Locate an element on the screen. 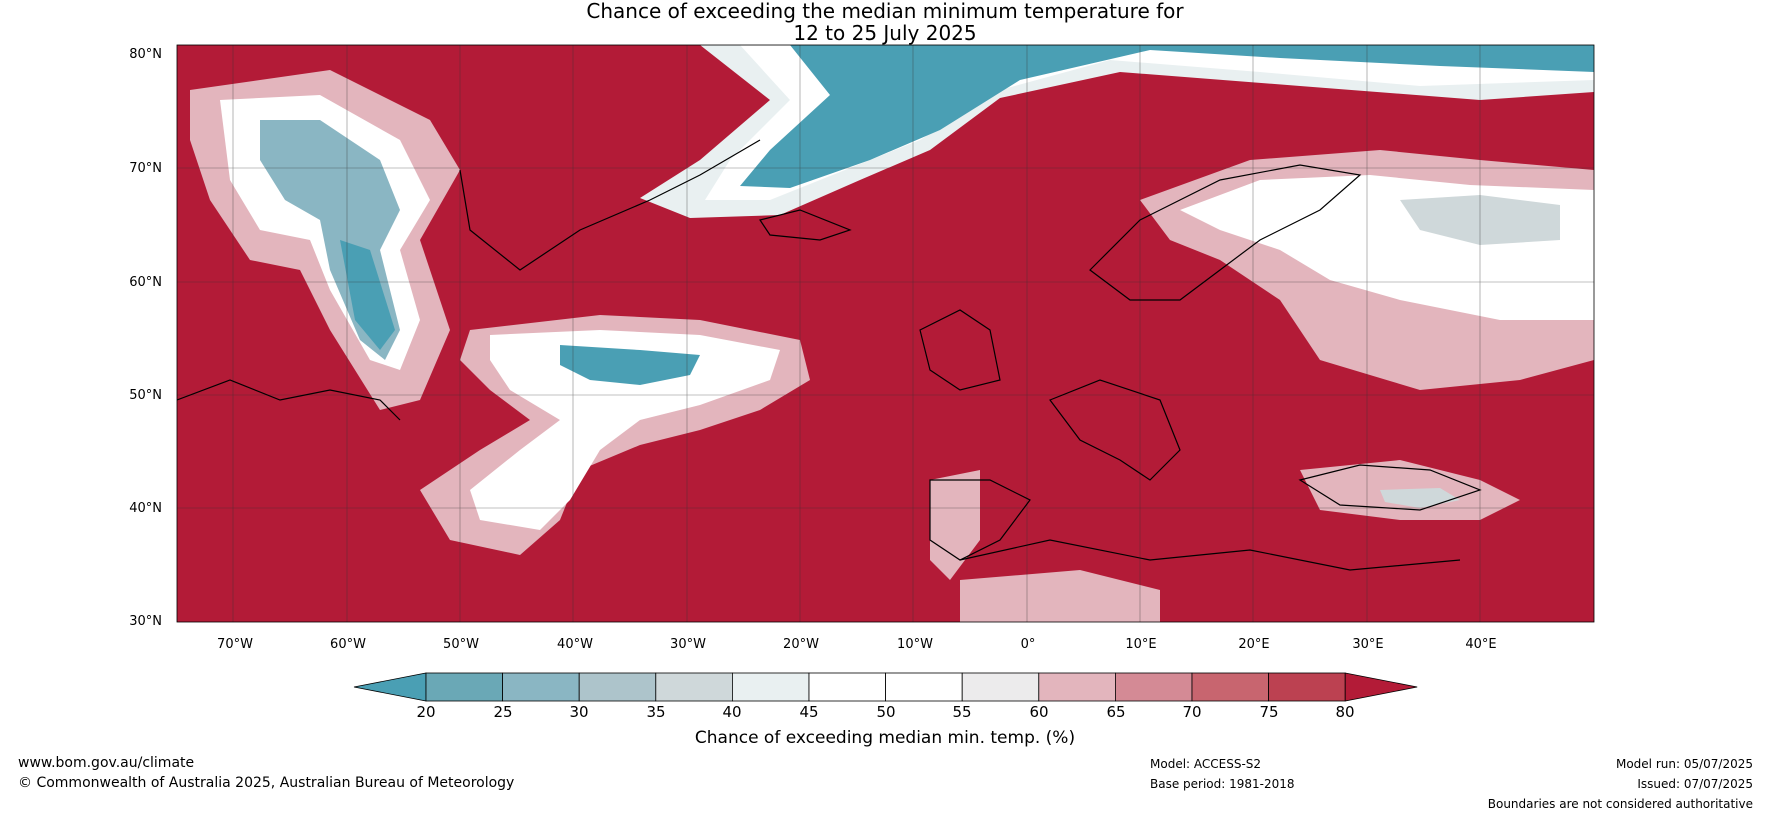 The height and width of the screenshot is (816, 1770). model-run-text: Model run: 05/07/2025 is located at coordinates (1684, 764).